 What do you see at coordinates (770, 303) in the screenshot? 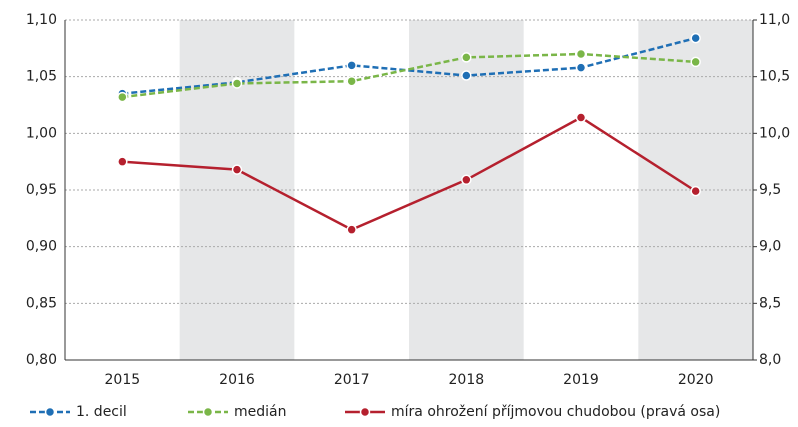
I see `y2-tick-label: 8,5` at bounding box center [770, 303].